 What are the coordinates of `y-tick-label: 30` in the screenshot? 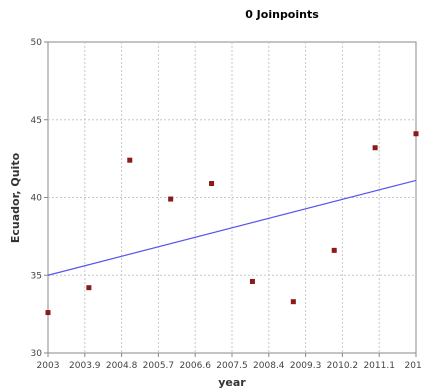 It's located at (37, 354).